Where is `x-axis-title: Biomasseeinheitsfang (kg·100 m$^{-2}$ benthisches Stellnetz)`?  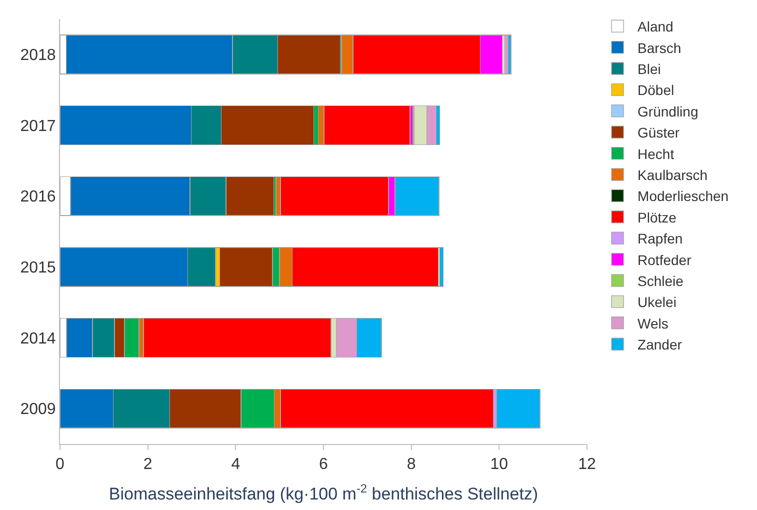 x-axis-title: Biomasseeinheitsfang (kg·100 m$^{-2}$ benthisches Stellnetz) is located at coordinates (323, 492).